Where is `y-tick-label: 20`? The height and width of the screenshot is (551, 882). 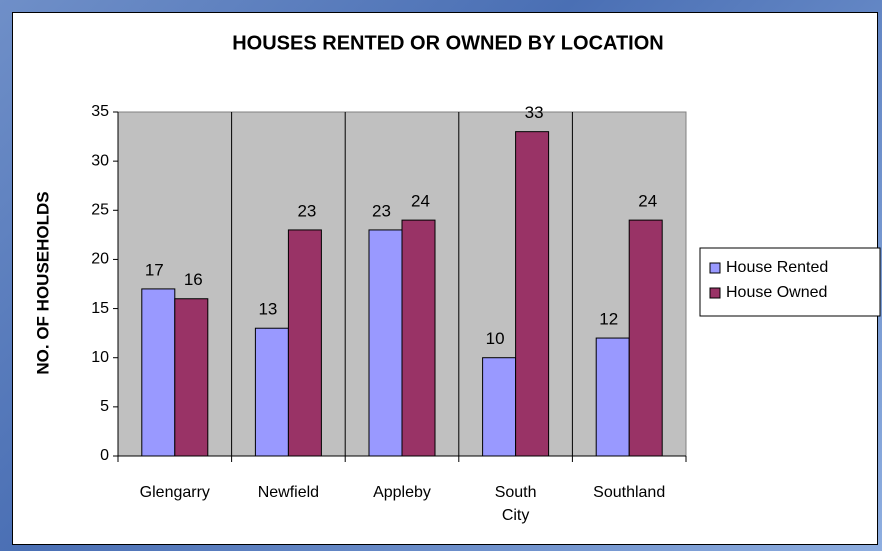 y-tick-label: 20 is located at coordinates (100, 259).